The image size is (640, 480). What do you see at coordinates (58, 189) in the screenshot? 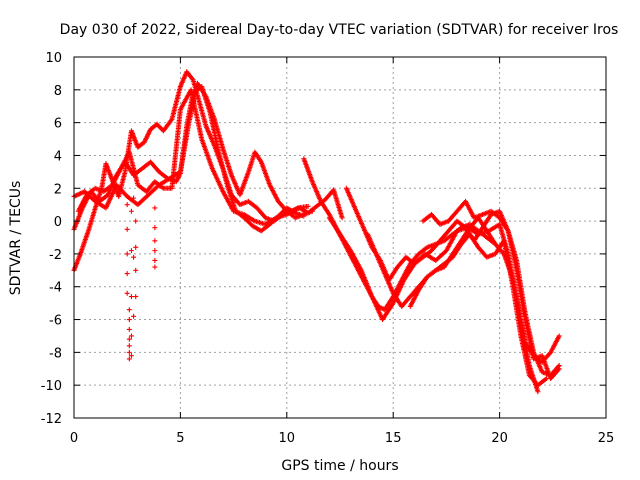
I see `y-tick-label: 2` at bounding box center [58, 189].